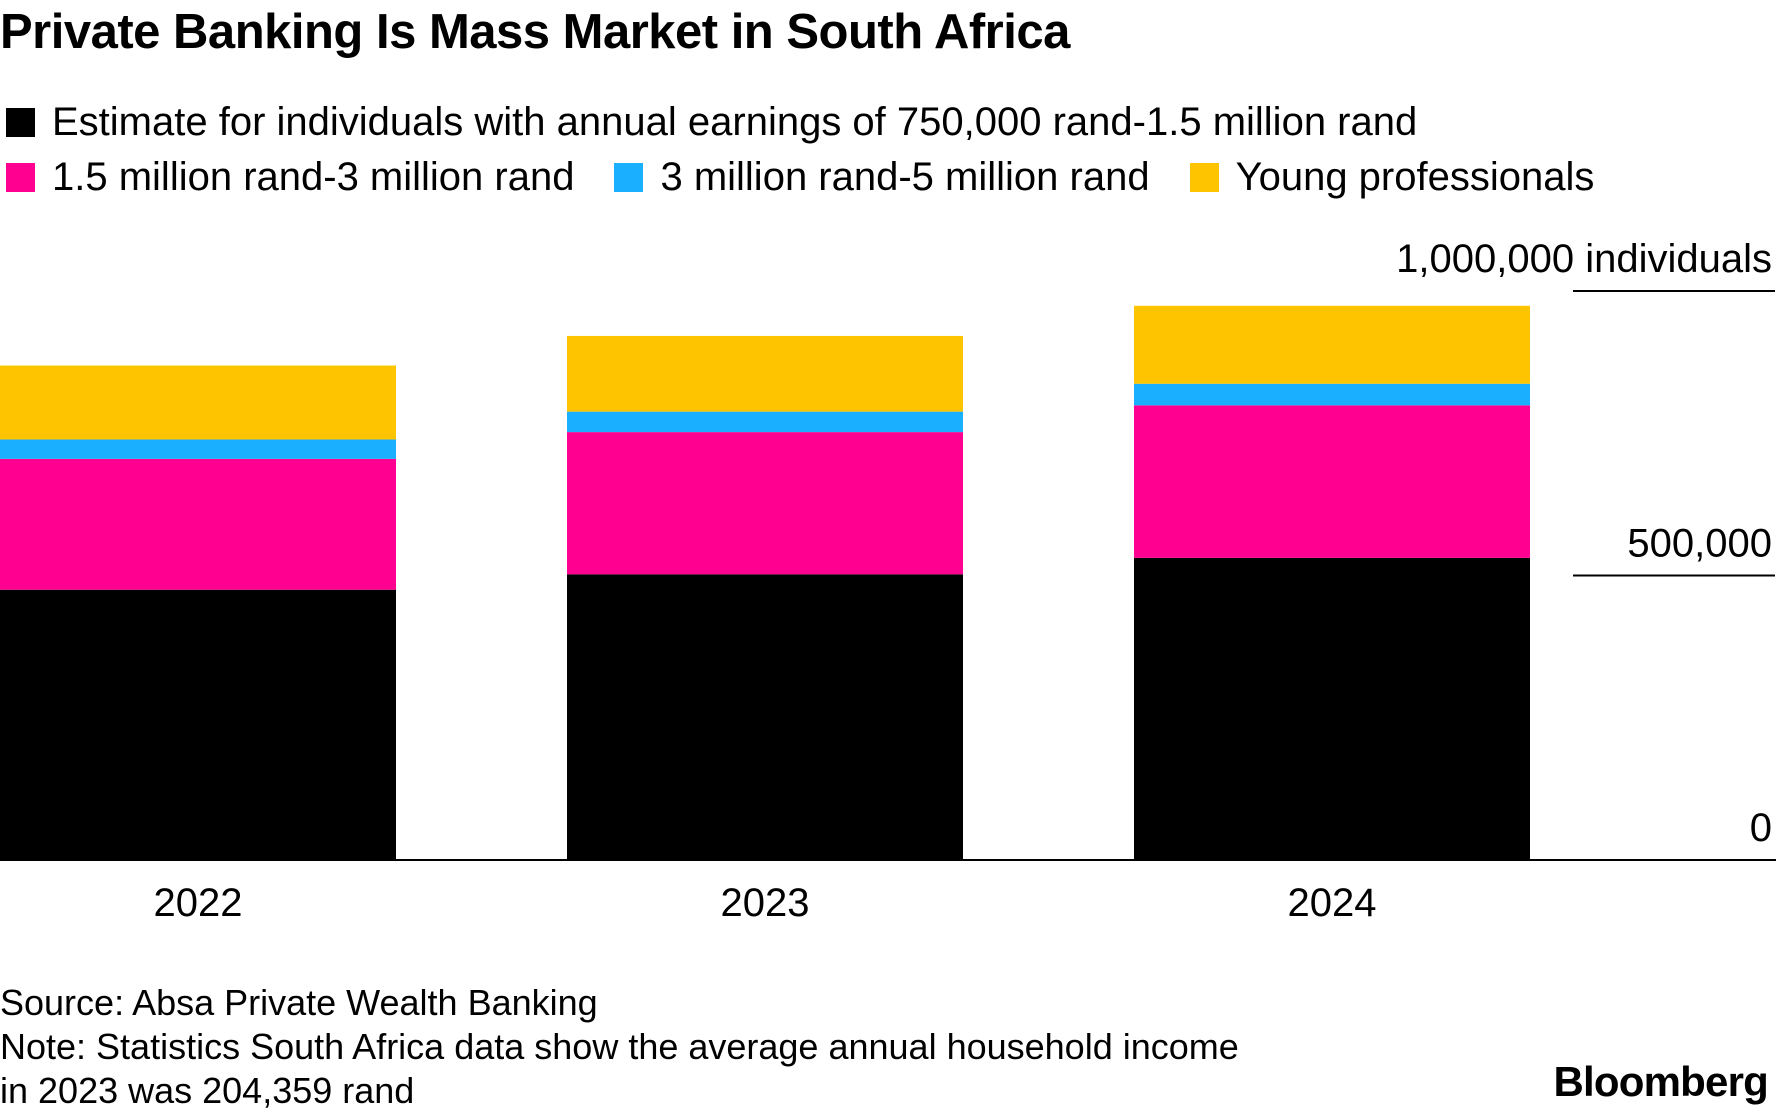 Image resolution: width=1776 pixels, height=1113 pixels. What do you see at coordinates (765, 903) in the screenshot?
I see `x-tick-label-2023: 2023` at bounding box center [765, 903].